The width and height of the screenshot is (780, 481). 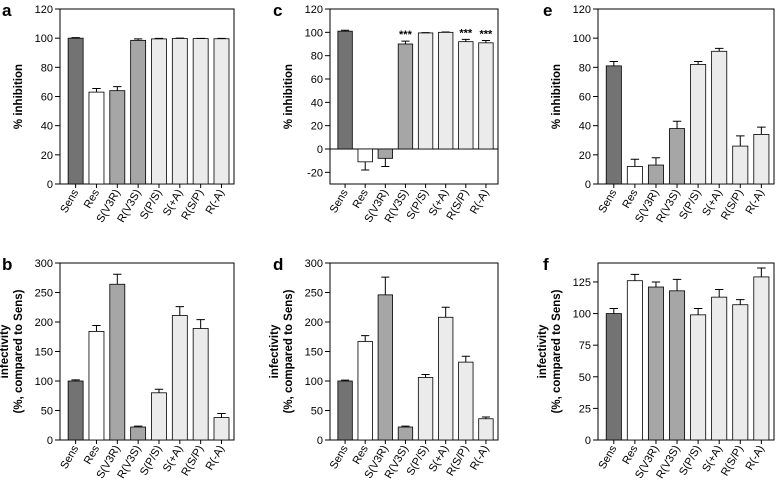 I want to click on category-label-a-1: Res, so click(x=92, y=198).